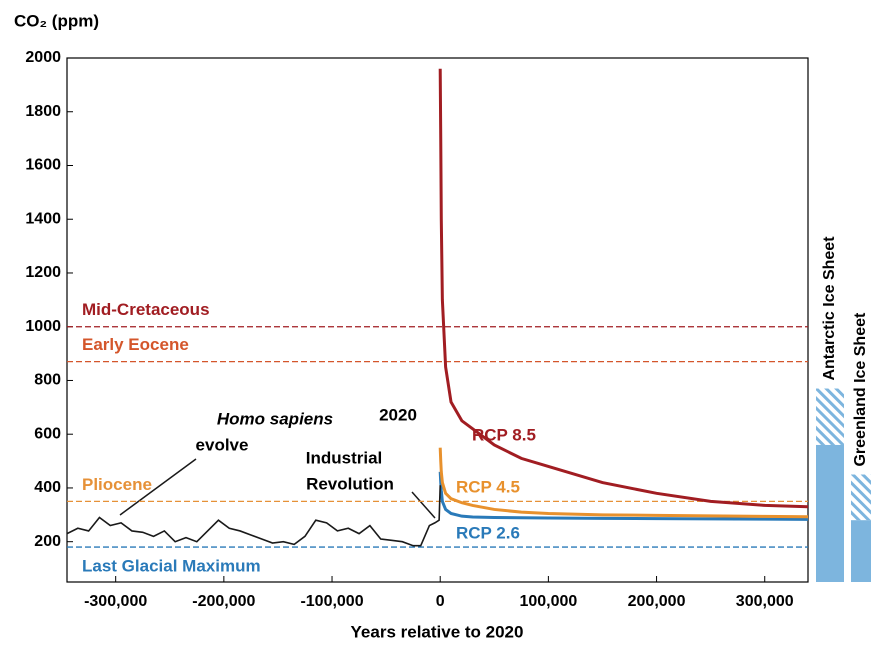  Describe the element at coordinates (860, 389) in the screenshot. I see `ice-sheet-label: Greenland Ice Sheet` at that location.